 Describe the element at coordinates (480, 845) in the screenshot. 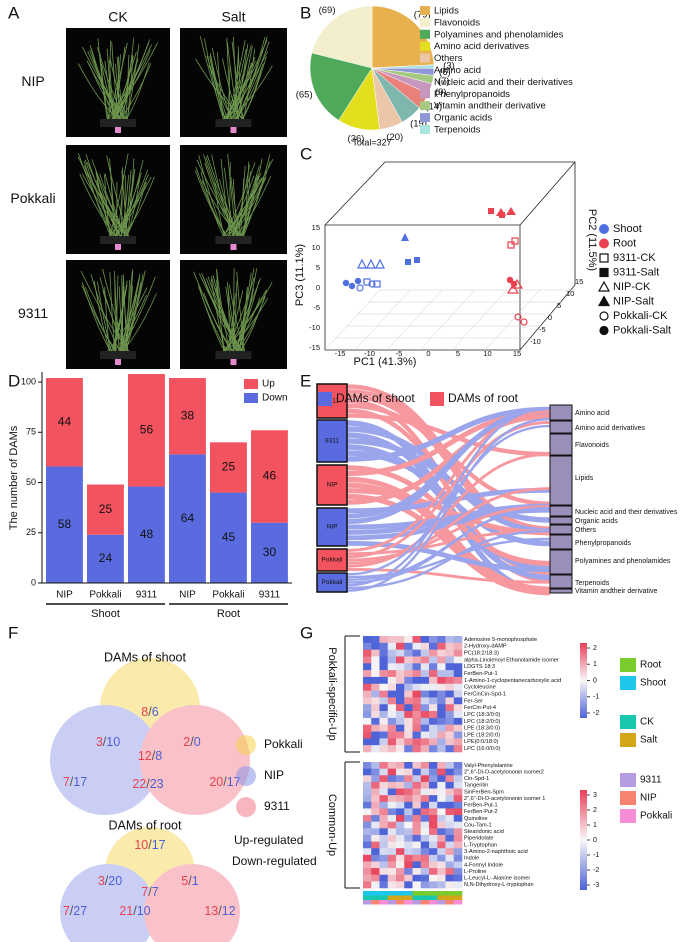

I see `heatmap-row-label: L-Tryptophan` at that location.